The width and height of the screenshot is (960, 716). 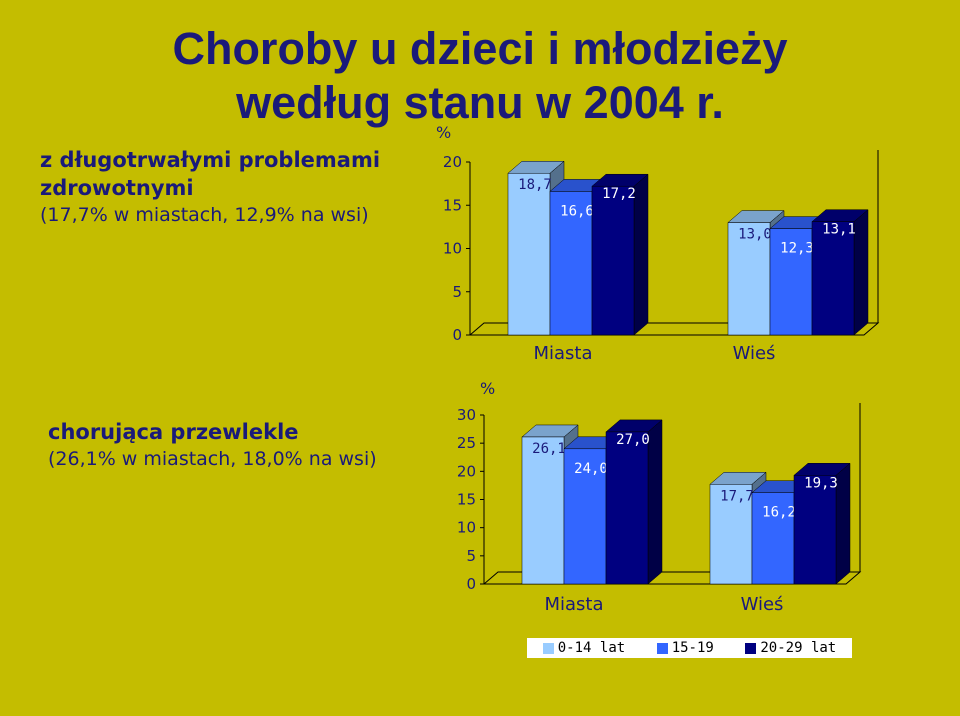 I want to click on chart-2-y-tick-label: 5, so click(x=471, y=556).